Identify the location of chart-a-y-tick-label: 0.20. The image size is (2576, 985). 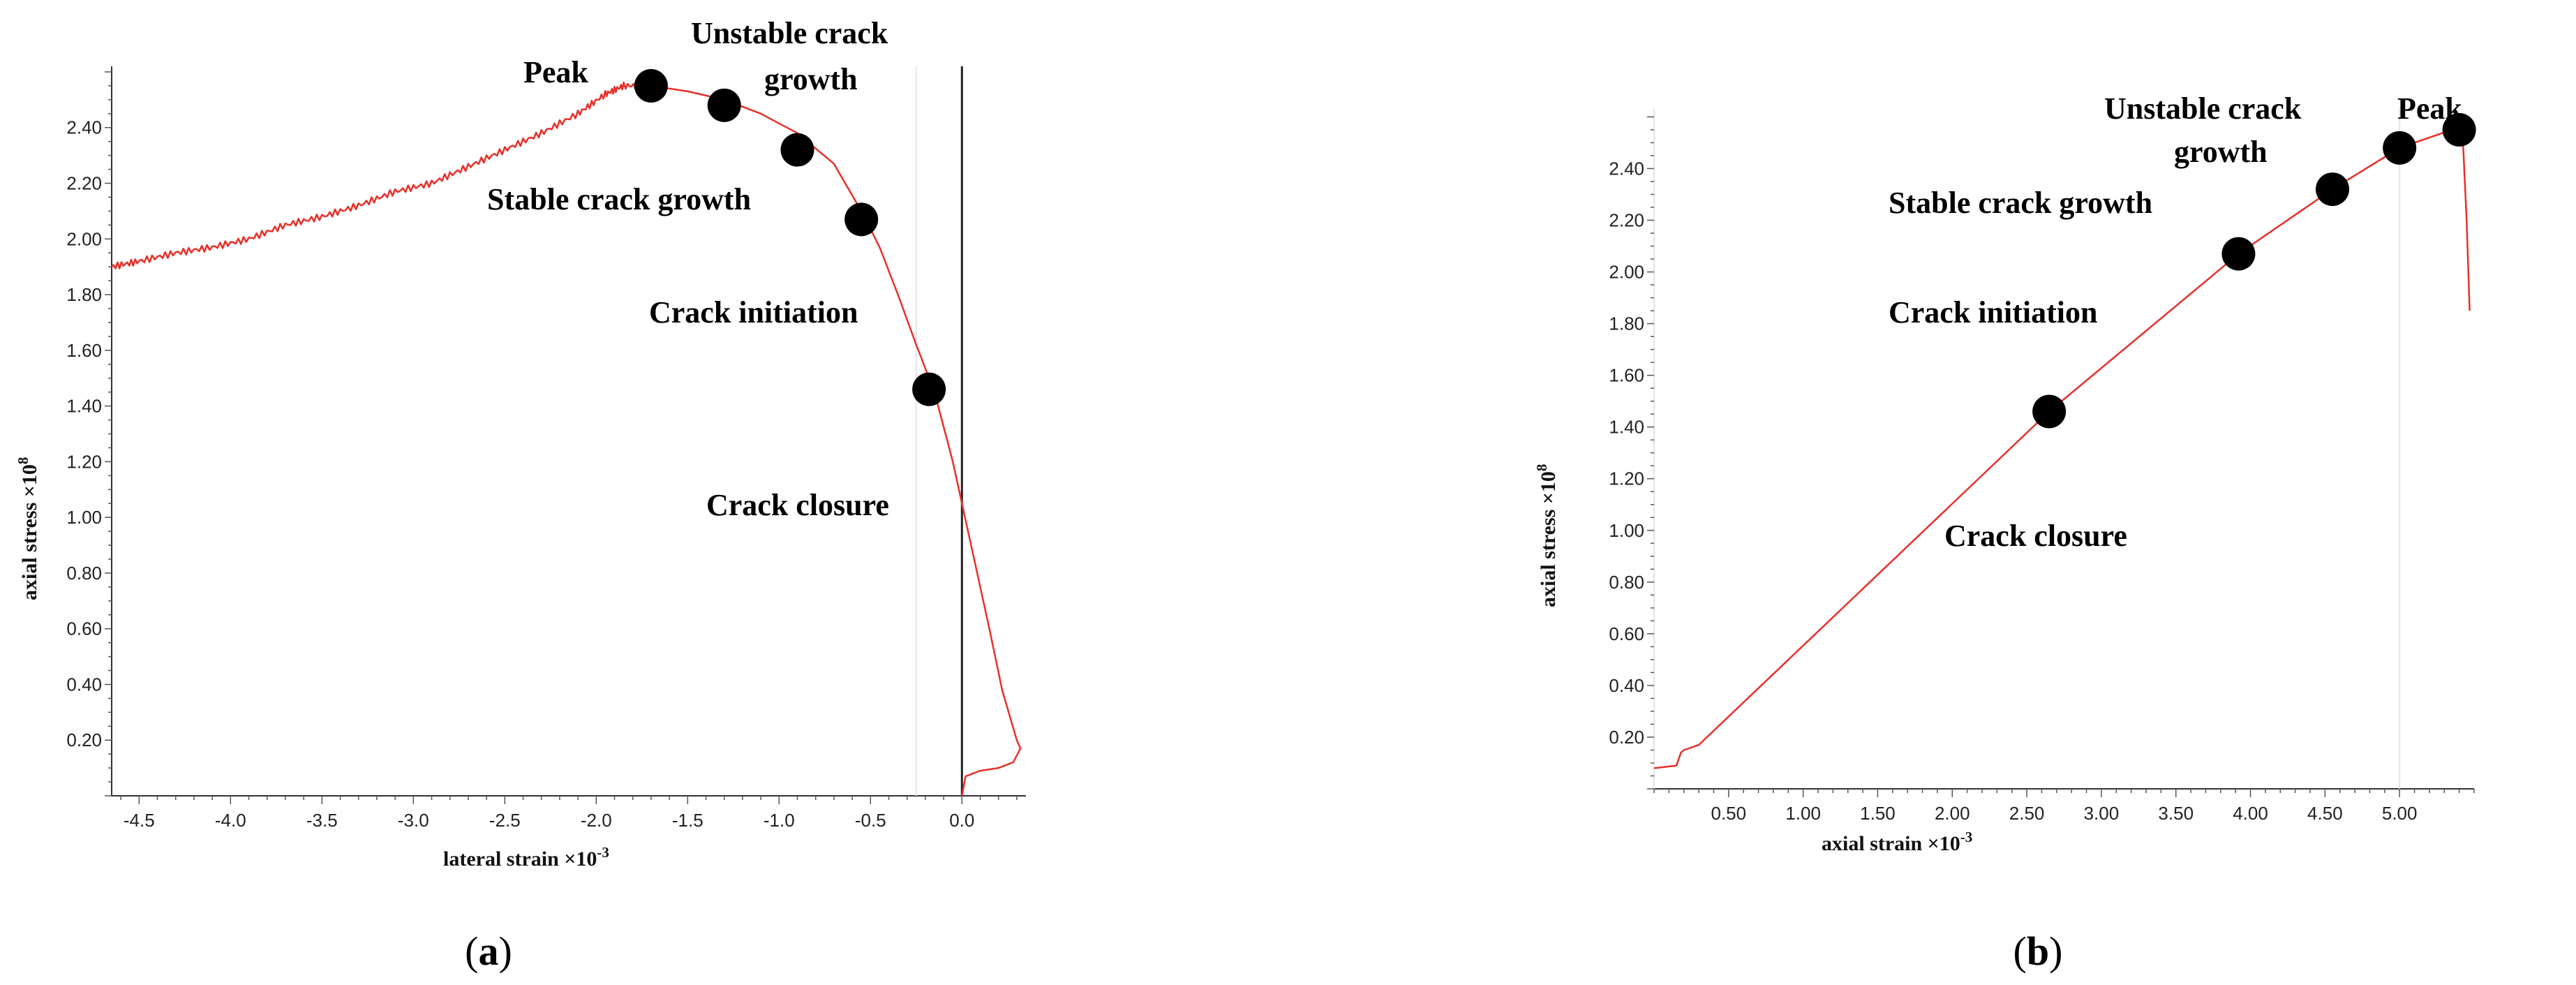
(84, 740).